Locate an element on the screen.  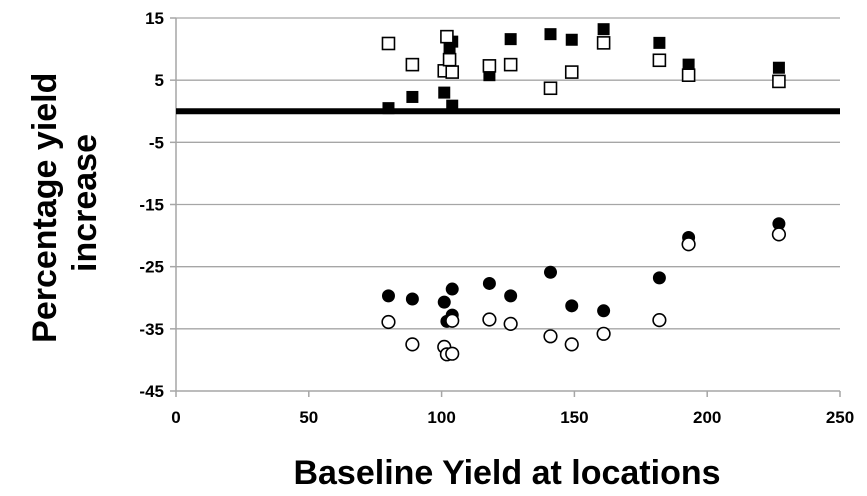
y-tick-label: -35 is located at coordinates (151, 329).